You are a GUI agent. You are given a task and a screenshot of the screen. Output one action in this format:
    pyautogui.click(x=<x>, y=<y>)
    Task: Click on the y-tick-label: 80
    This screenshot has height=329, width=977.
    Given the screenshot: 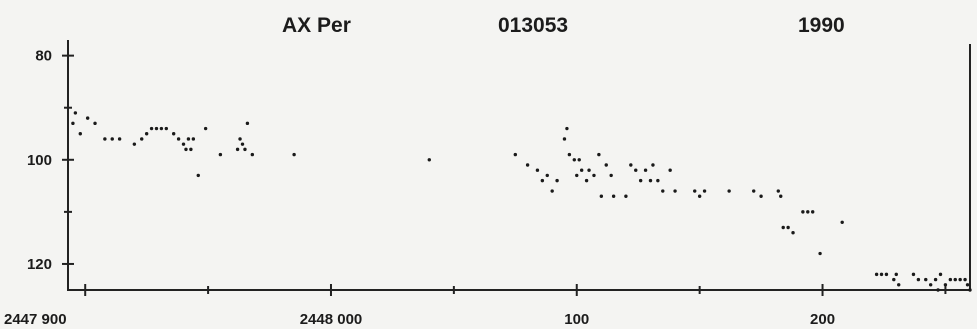 What is the action you would take?
    pyautogui.click(x=43, y=56)
    